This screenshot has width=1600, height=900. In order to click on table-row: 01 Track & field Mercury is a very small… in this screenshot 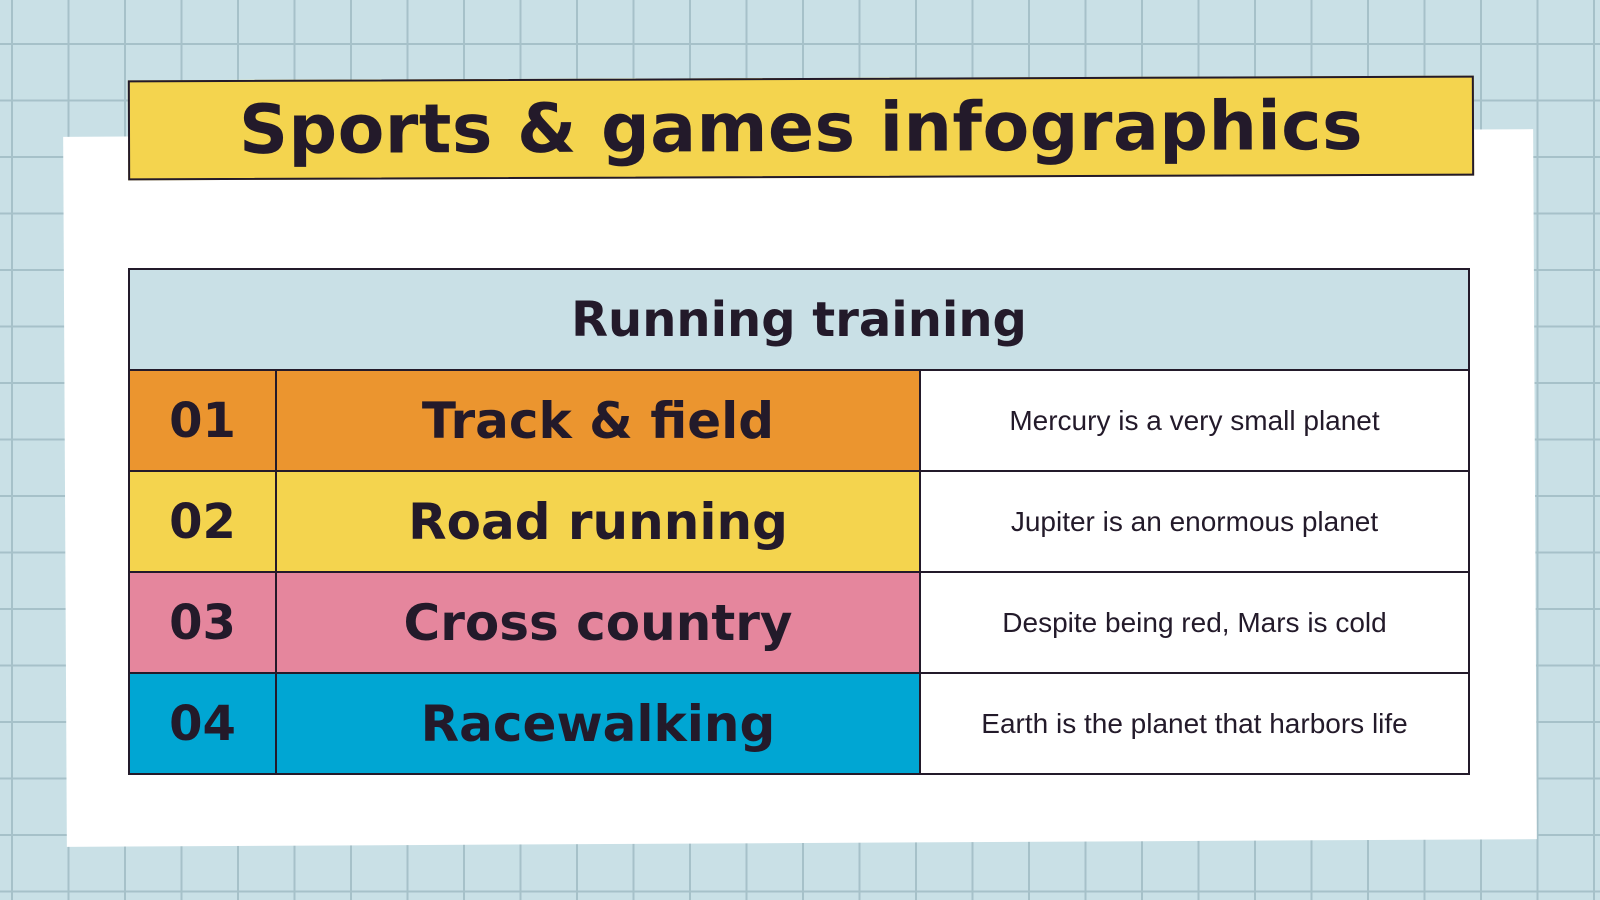, I will do `click(799, 421)`.